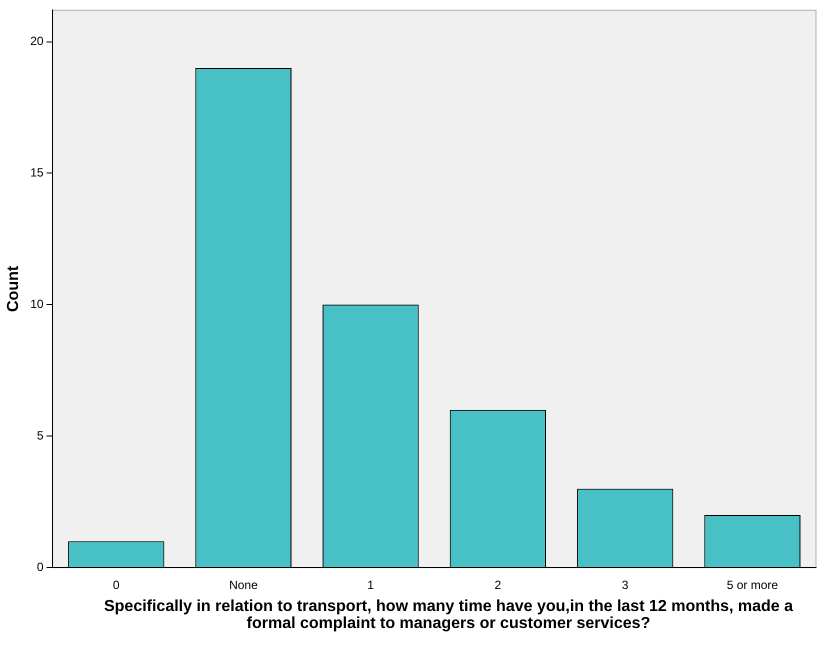 Image resolution: width=817 pixels, height=664 pixels. I want to click on x-tick-label: 3, so click(625, 585).